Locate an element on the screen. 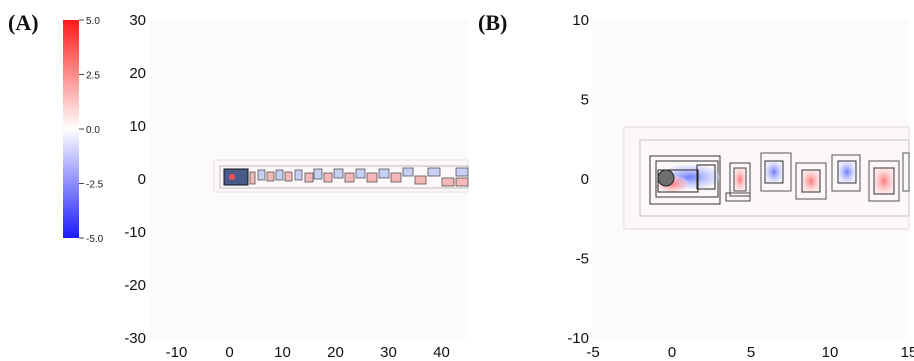  panel-b-box-blue2 is located at coordinates (847, 172).